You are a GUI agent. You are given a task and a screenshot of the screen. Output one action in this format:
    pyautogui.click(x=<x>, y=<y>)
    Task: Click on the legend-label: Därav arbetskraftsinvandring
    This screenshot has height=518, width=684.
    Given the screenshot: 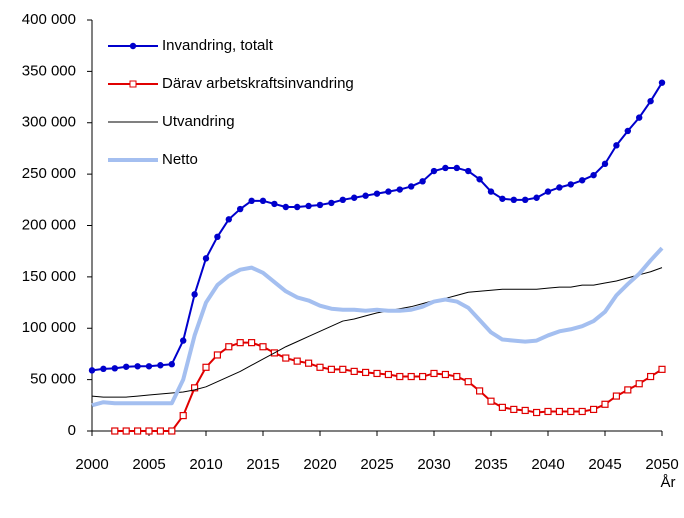 What is the action you would take?
    pyautogui.click(x=258, y=83)
    